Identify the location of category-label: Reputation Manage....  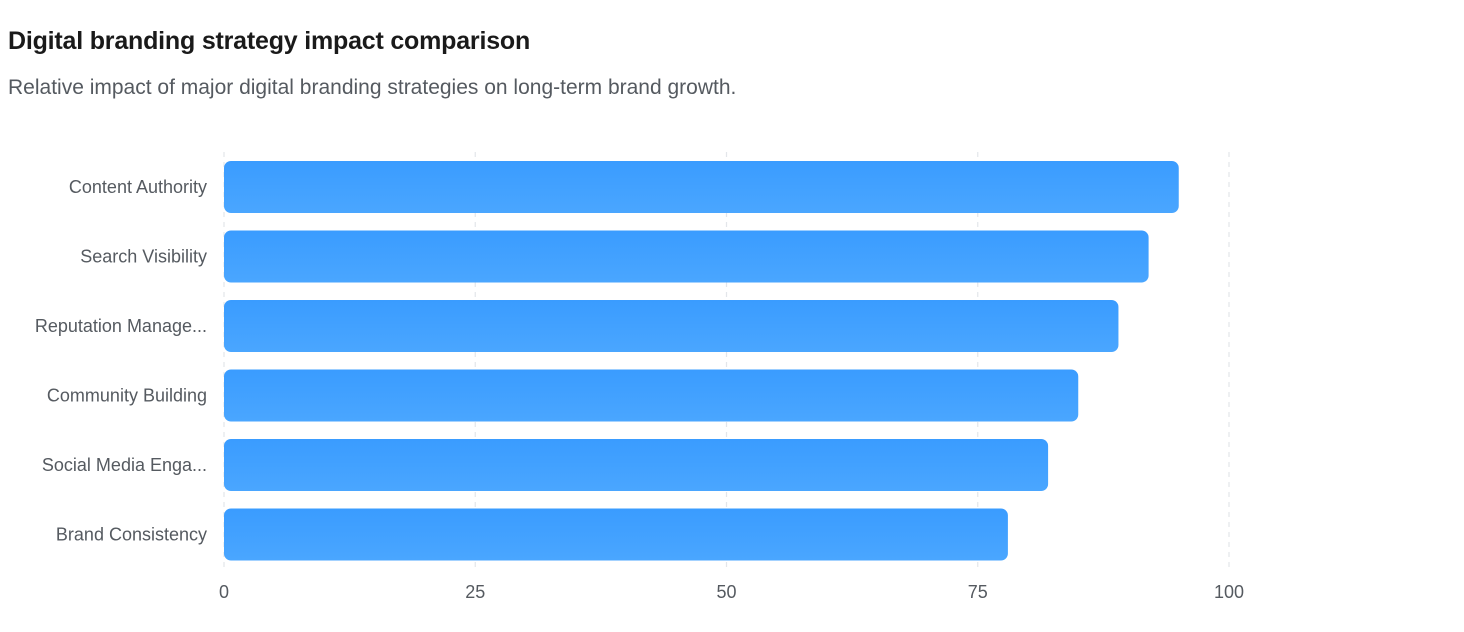
(121, 326).